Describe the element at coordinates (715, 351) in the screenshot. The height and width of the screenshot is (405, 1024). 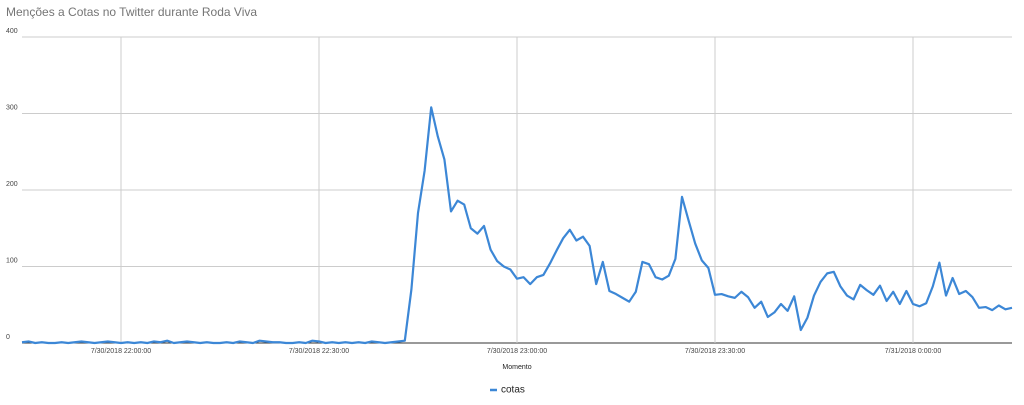
I see `x-tick-label: 7/30/2018 23:30:00` at that location.